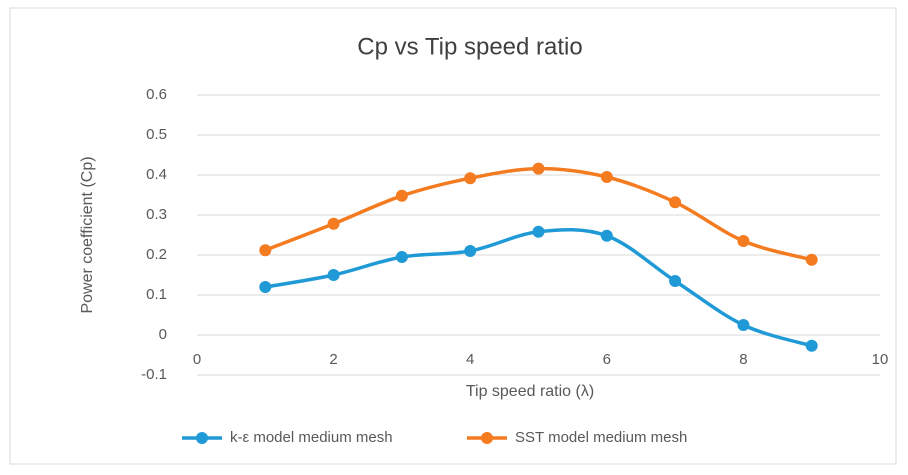 The image size is (908, 475). I want to click on x-tick-label: 8, so click(743, 359).